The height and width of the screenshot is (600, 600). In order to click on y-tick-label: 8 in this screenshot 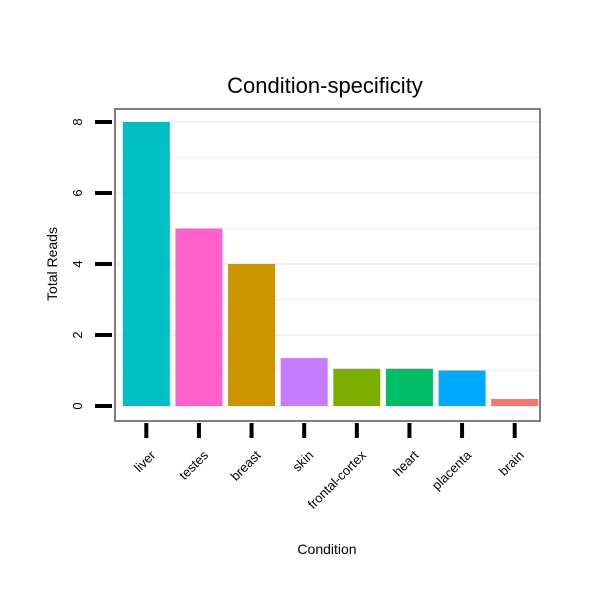, I will do `click(77, 121)`.